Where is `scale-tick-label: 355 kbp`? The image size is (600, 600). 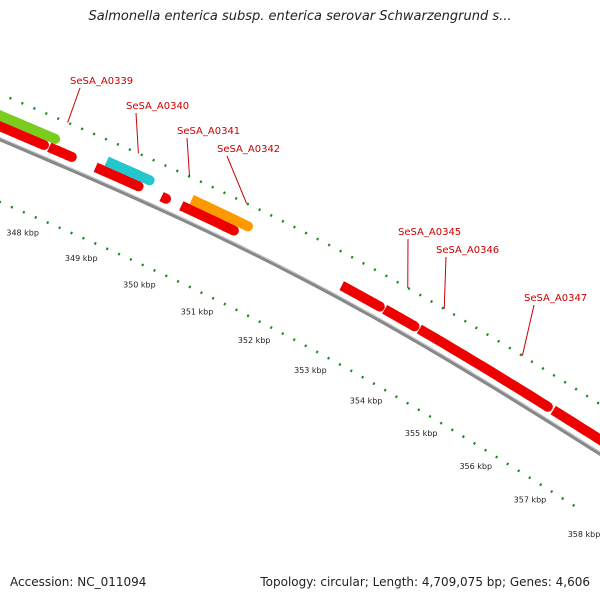
scale-tick-label: 355 kbp is located at coordinates (421, 433).